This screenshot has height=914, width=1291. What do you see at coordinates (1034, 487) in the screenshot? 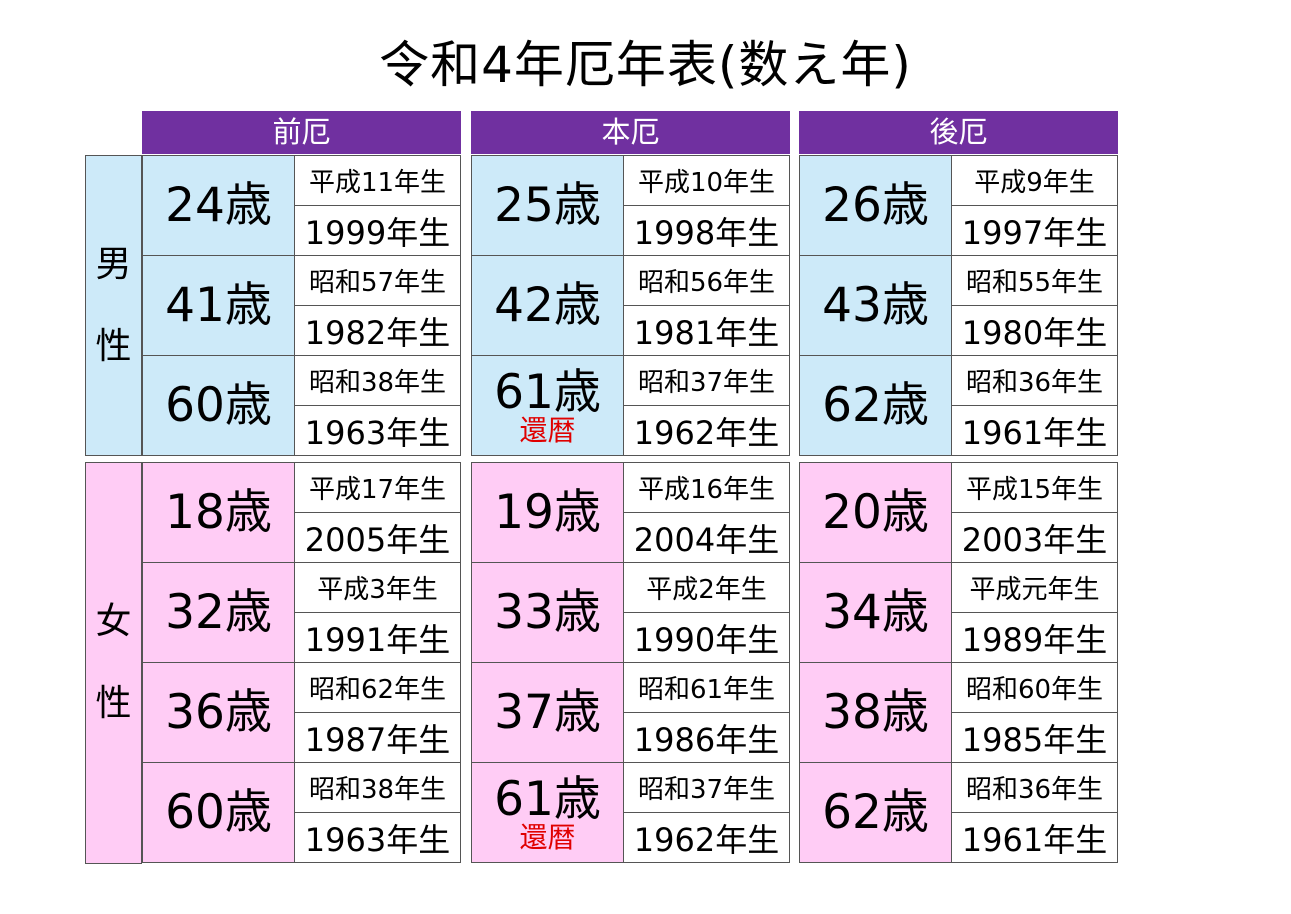
I see `era-birth-year: 平成15年生` at bounding box center [1034, 487].